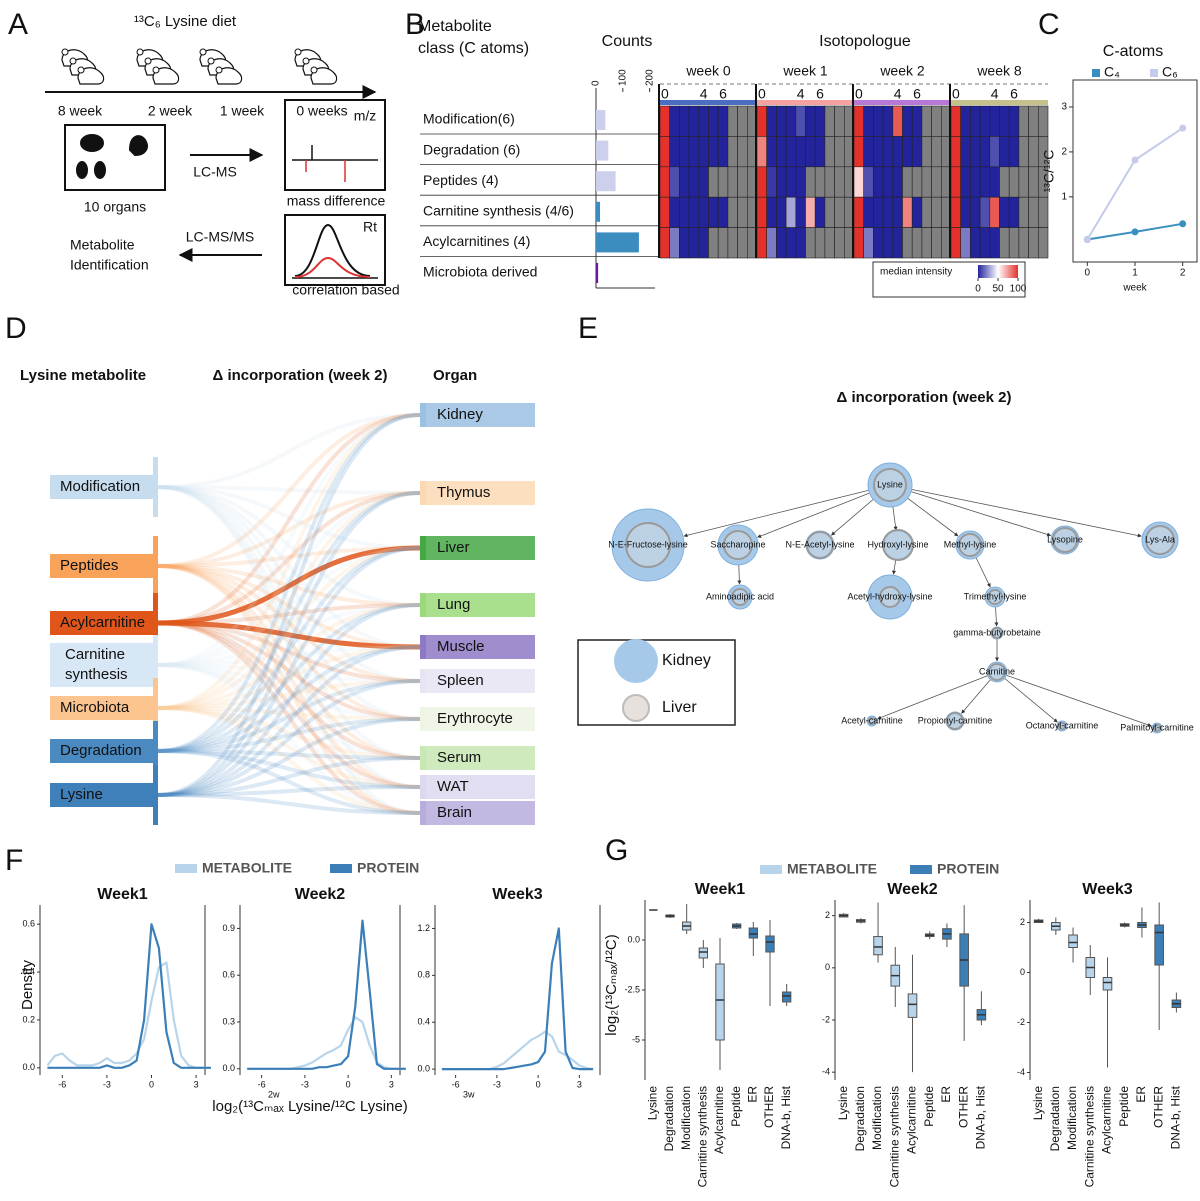 The height and width of the screenshot is (1201, 1200). What do you see at coordinates (890, 484) in the screenshot?
I see `node-label: Lysine` at bounding box center [890, 484].